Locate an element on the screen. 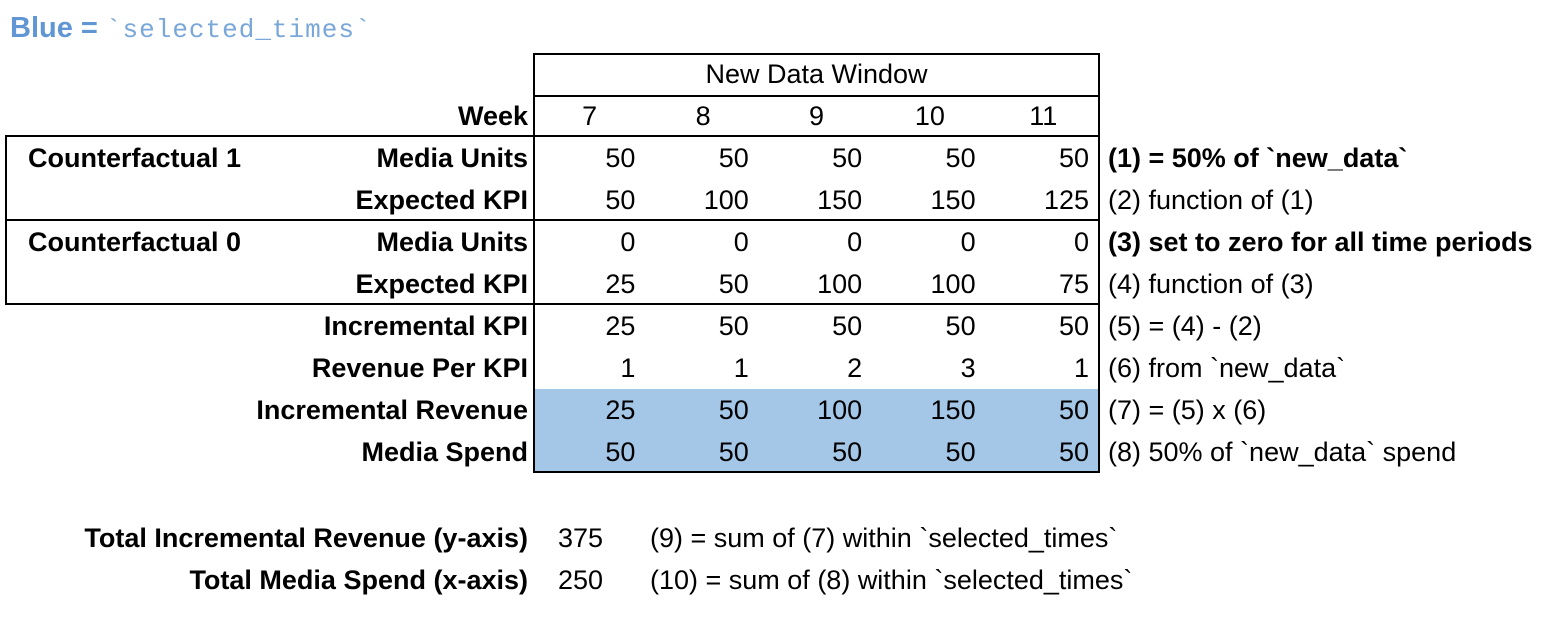 The image size is (1544, 620). row-annotation: (2) function of (1) is located at coordinates (1211, 200).